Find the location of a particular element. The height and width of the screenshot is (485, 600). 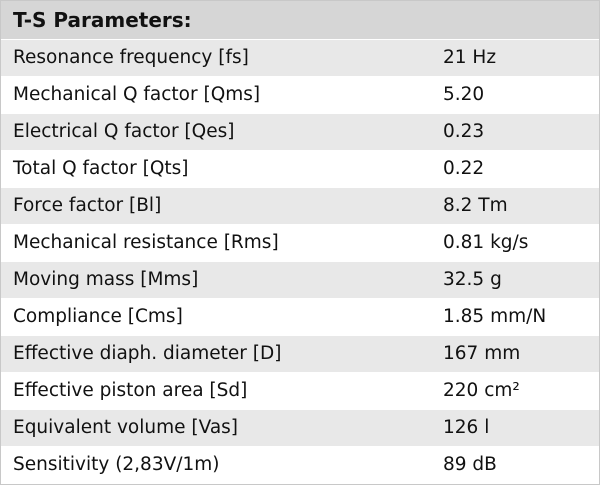

table-row: Mechanical resistance [Rms] 0.81 kg/s is located at coordinates (300, 243).